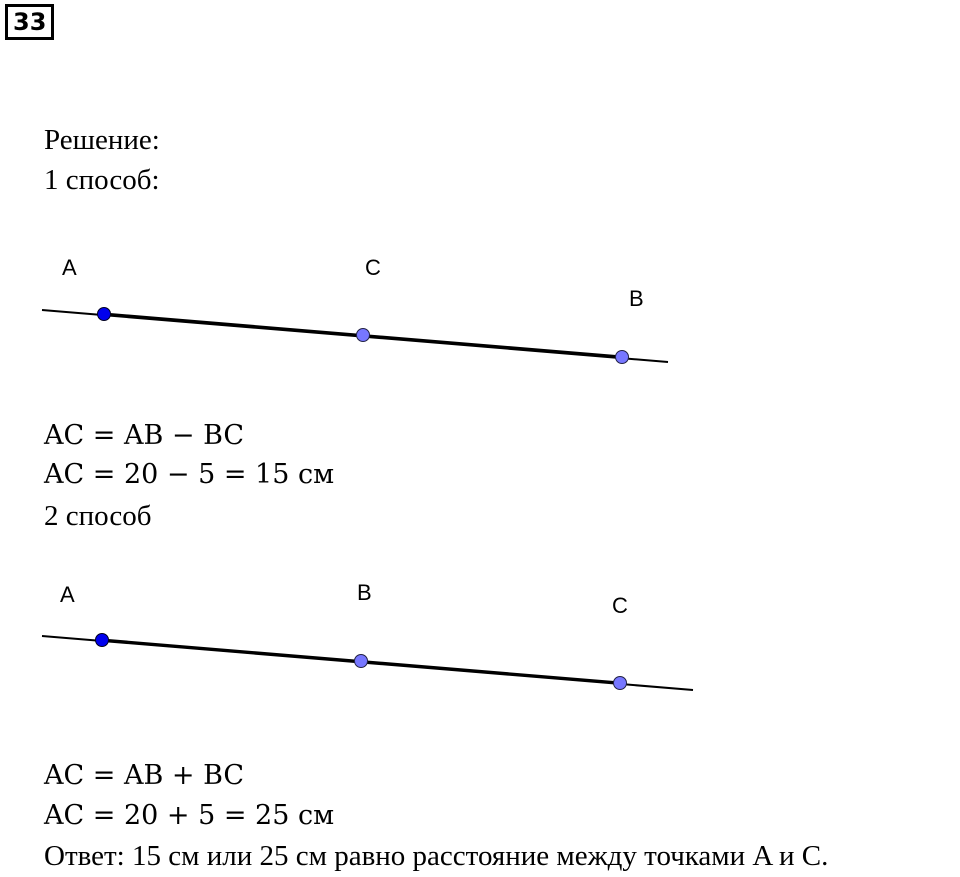  Describe the element at coordinates (102, 140) in the screenshot. I see `solution-heading: Решение:` at that location.